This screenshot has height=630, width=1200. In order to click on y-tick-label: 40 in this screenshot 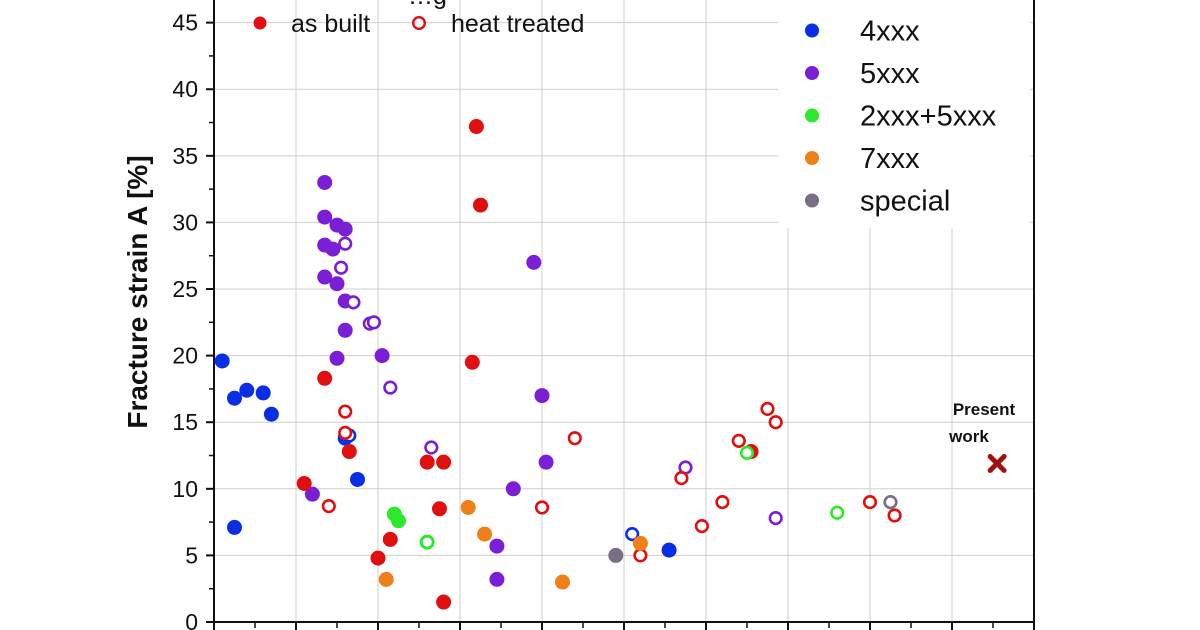, I will do `click(185, 89)`.